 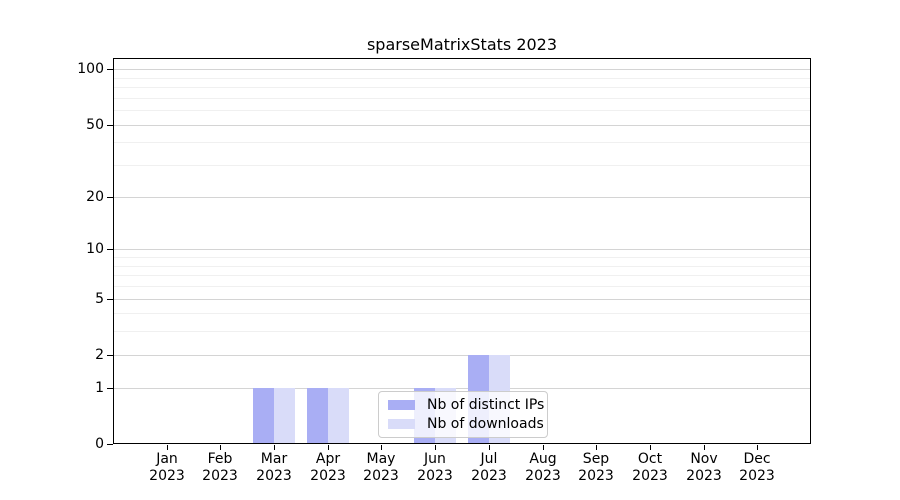 I want to click on y-tick-label: 50, so click(x=95, y=125).